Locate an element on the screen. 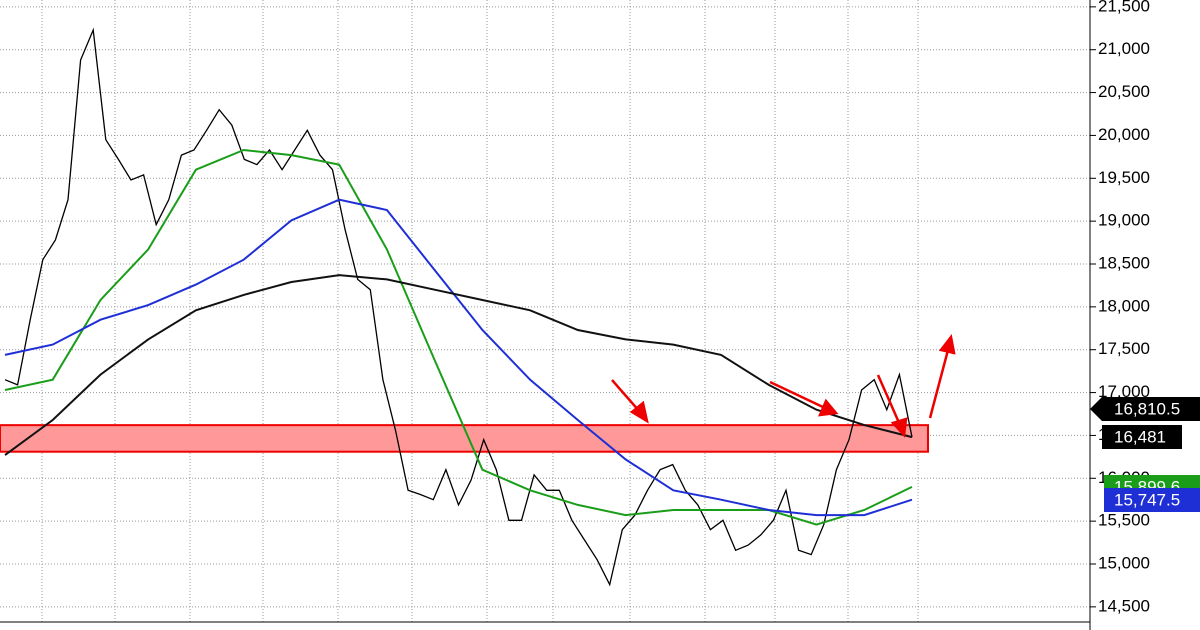 This screenshot has width=1200, height=630. price-label: 16,810.5 is located at coordinates (1147, 408).